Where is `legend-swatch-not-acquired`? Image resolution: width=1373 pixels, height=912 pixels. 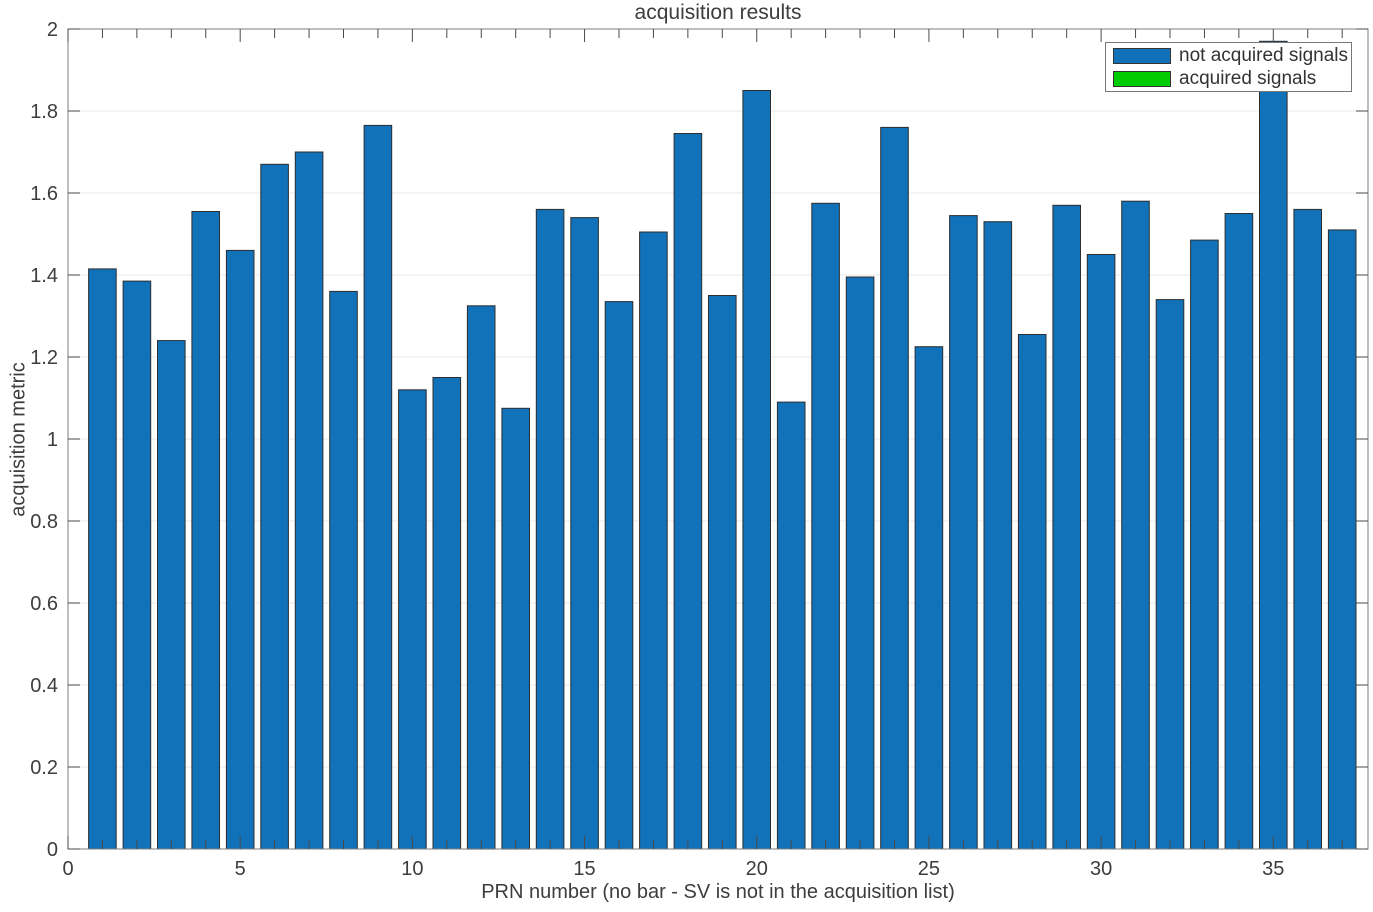
legend-swatch-not-acquired is located at coordinates (1142, 55).